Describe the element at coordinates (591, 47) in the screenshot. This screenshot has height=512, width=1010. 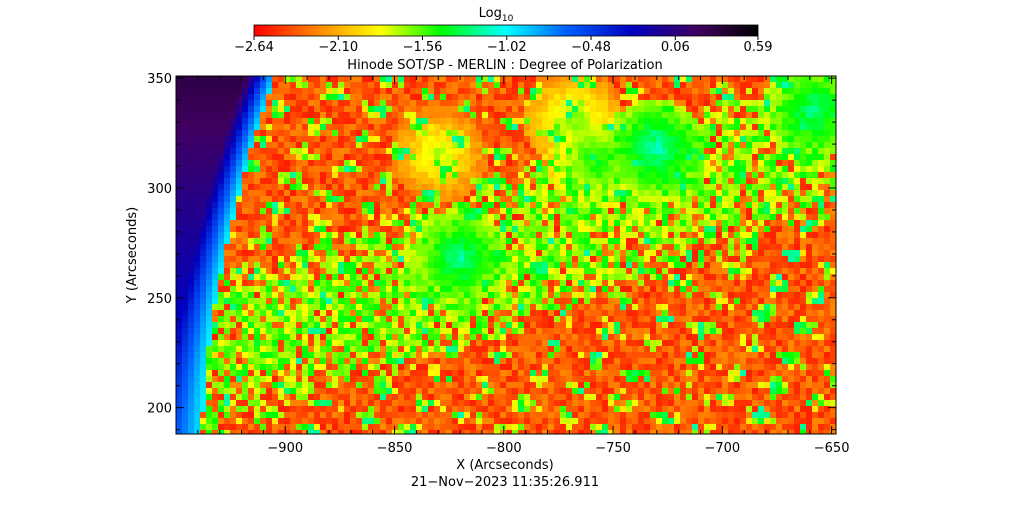
I see `colorbar-tick-label: −0.48` at that location.